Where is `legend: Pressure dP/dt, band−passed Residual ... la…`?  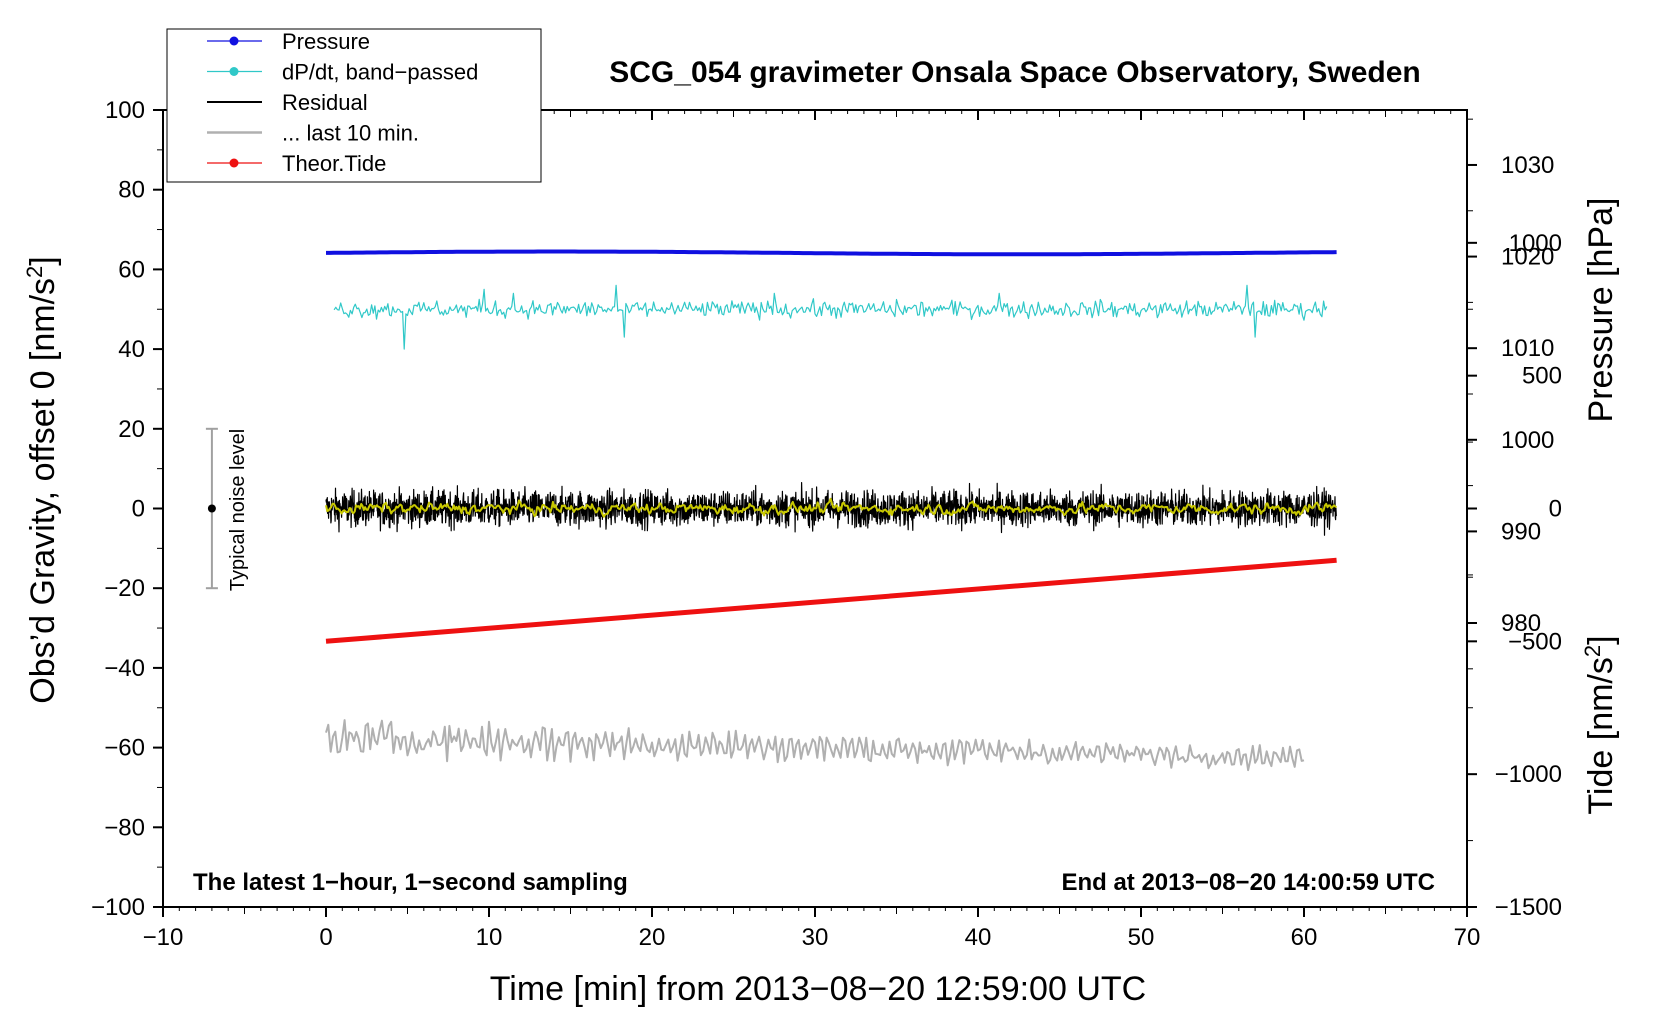
legend: Pressure dP/dt, band−passed Residual ... la… is located at coordinates (354, 105).